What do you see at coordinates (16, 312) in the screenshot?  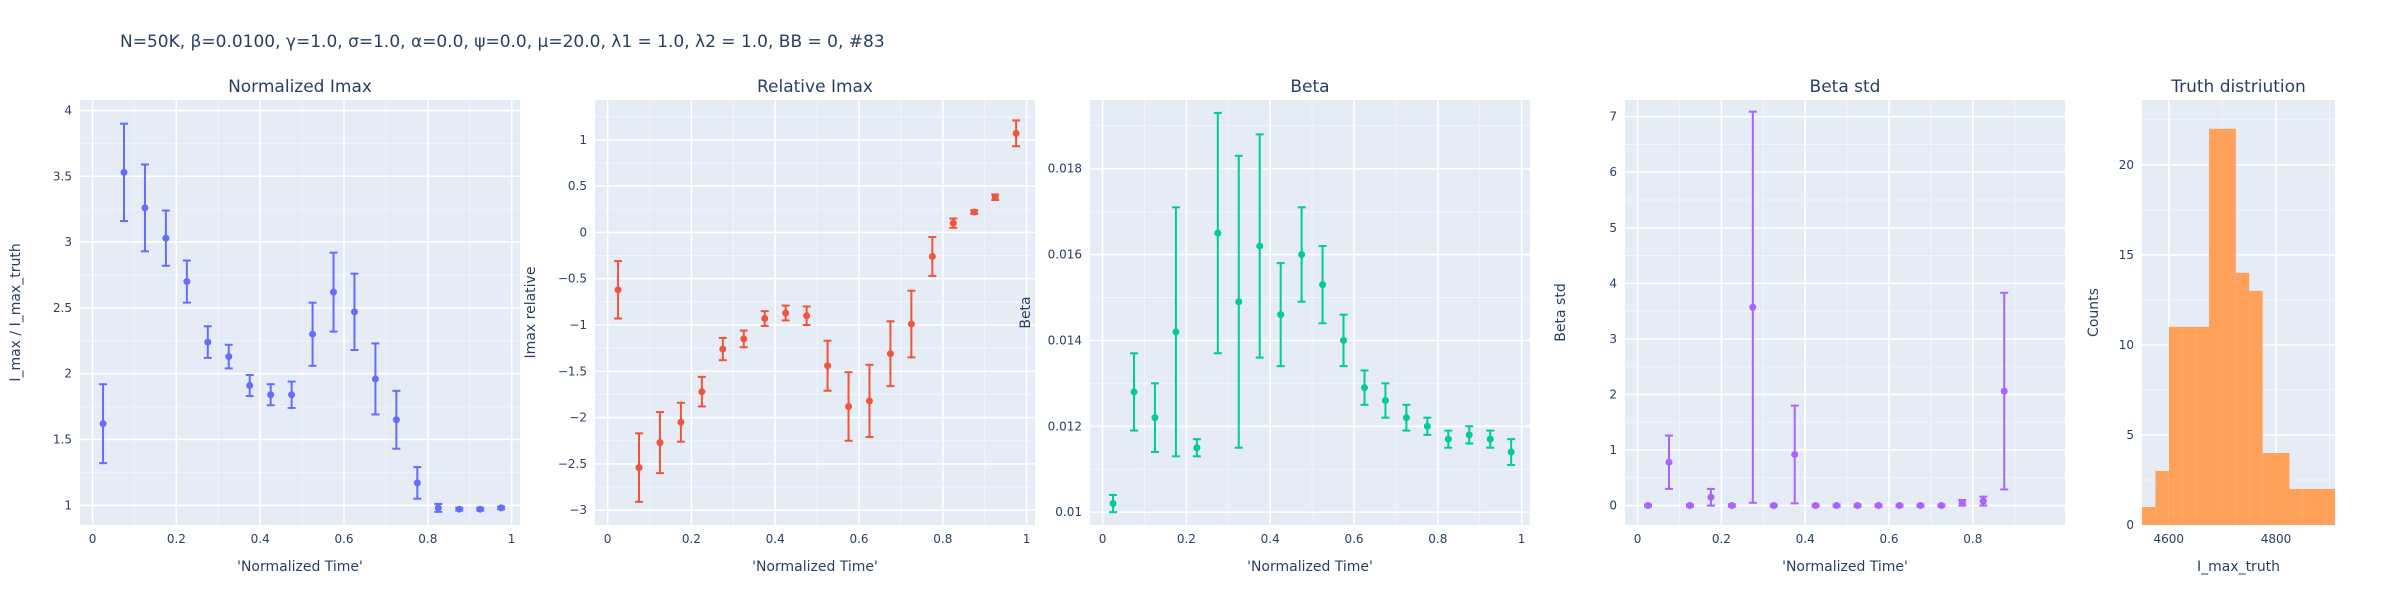 I see `y-axis-label: I_max / I_max_truth` at bounding box center [16, 312].